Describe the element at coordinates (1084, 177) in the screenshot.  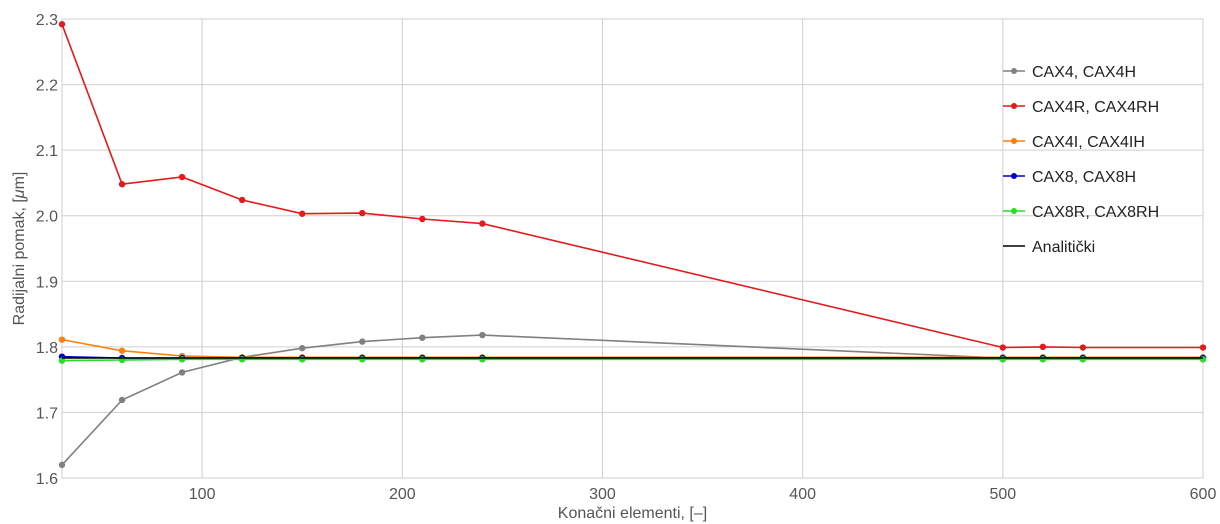
I see `legend-label: CAX8, CAX8H` at that location.